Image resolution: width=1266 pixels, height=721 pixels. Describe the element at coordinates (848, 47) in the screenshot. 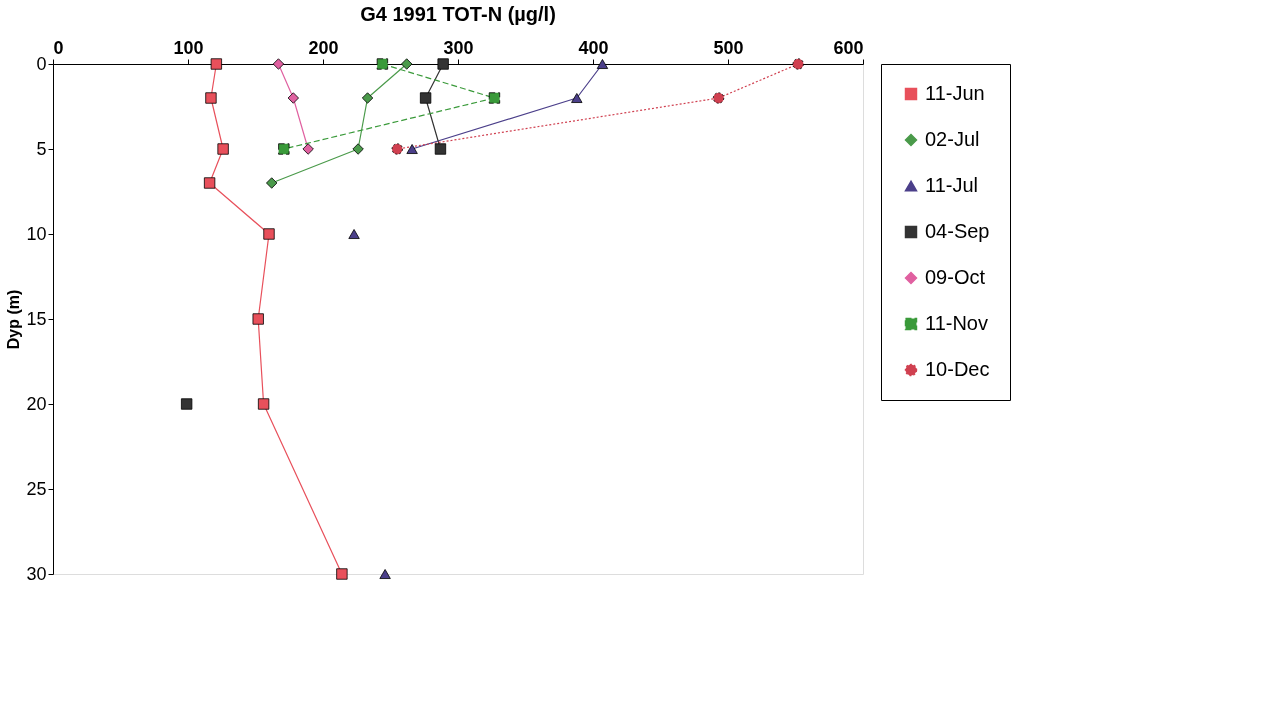

I see `x-tick-label: 600` at that location.